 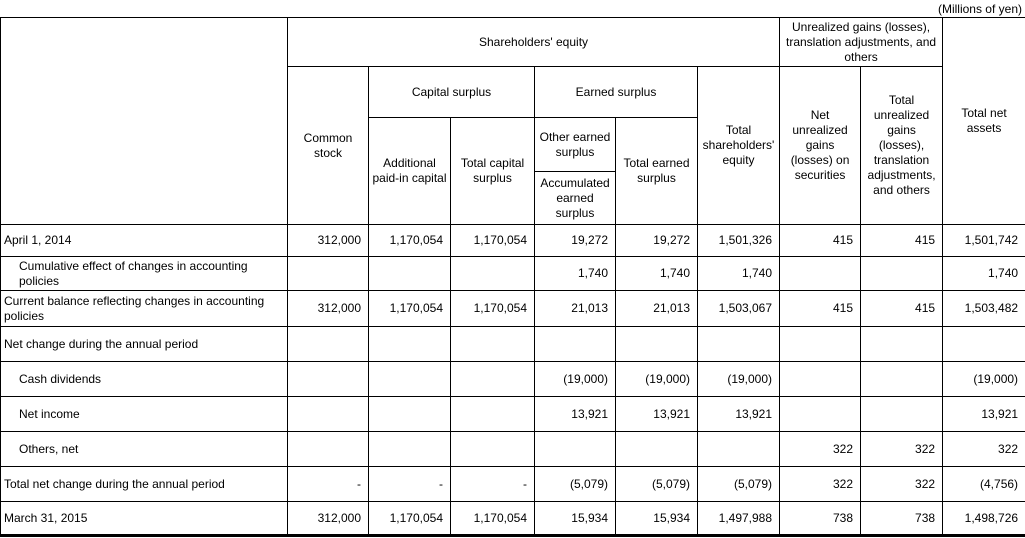 I want to click on col-group-capital-surplus: Capital surplus, so click(x=451, y=92).